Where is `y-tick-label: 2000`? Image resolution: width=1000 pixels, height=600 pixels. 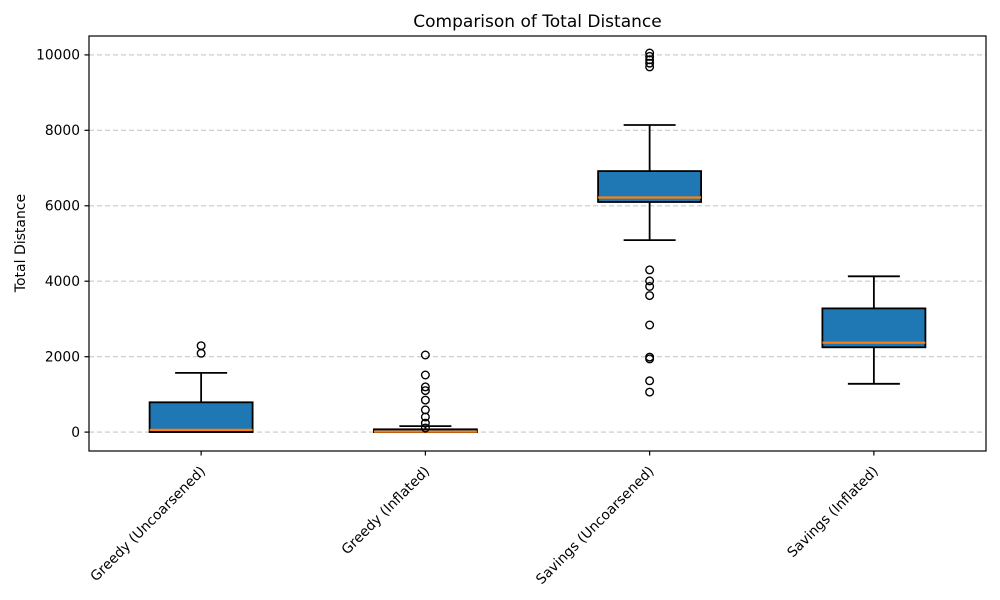
y-tick-label: 2000 is located at coordinates (62, 358).